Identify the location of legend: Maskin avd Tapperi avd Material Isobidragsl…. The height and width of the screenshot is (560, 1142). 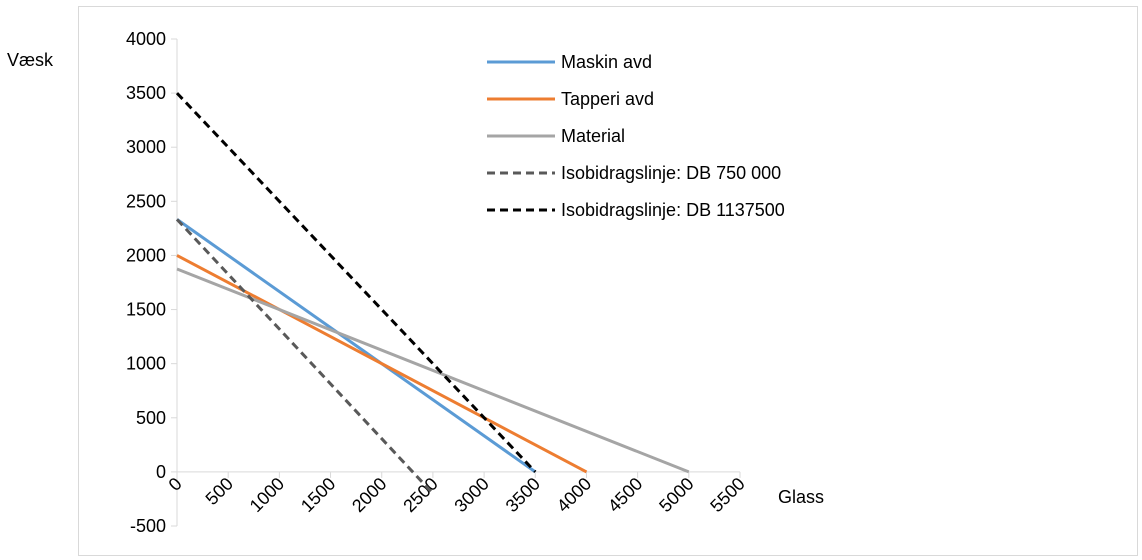
(636, 136).